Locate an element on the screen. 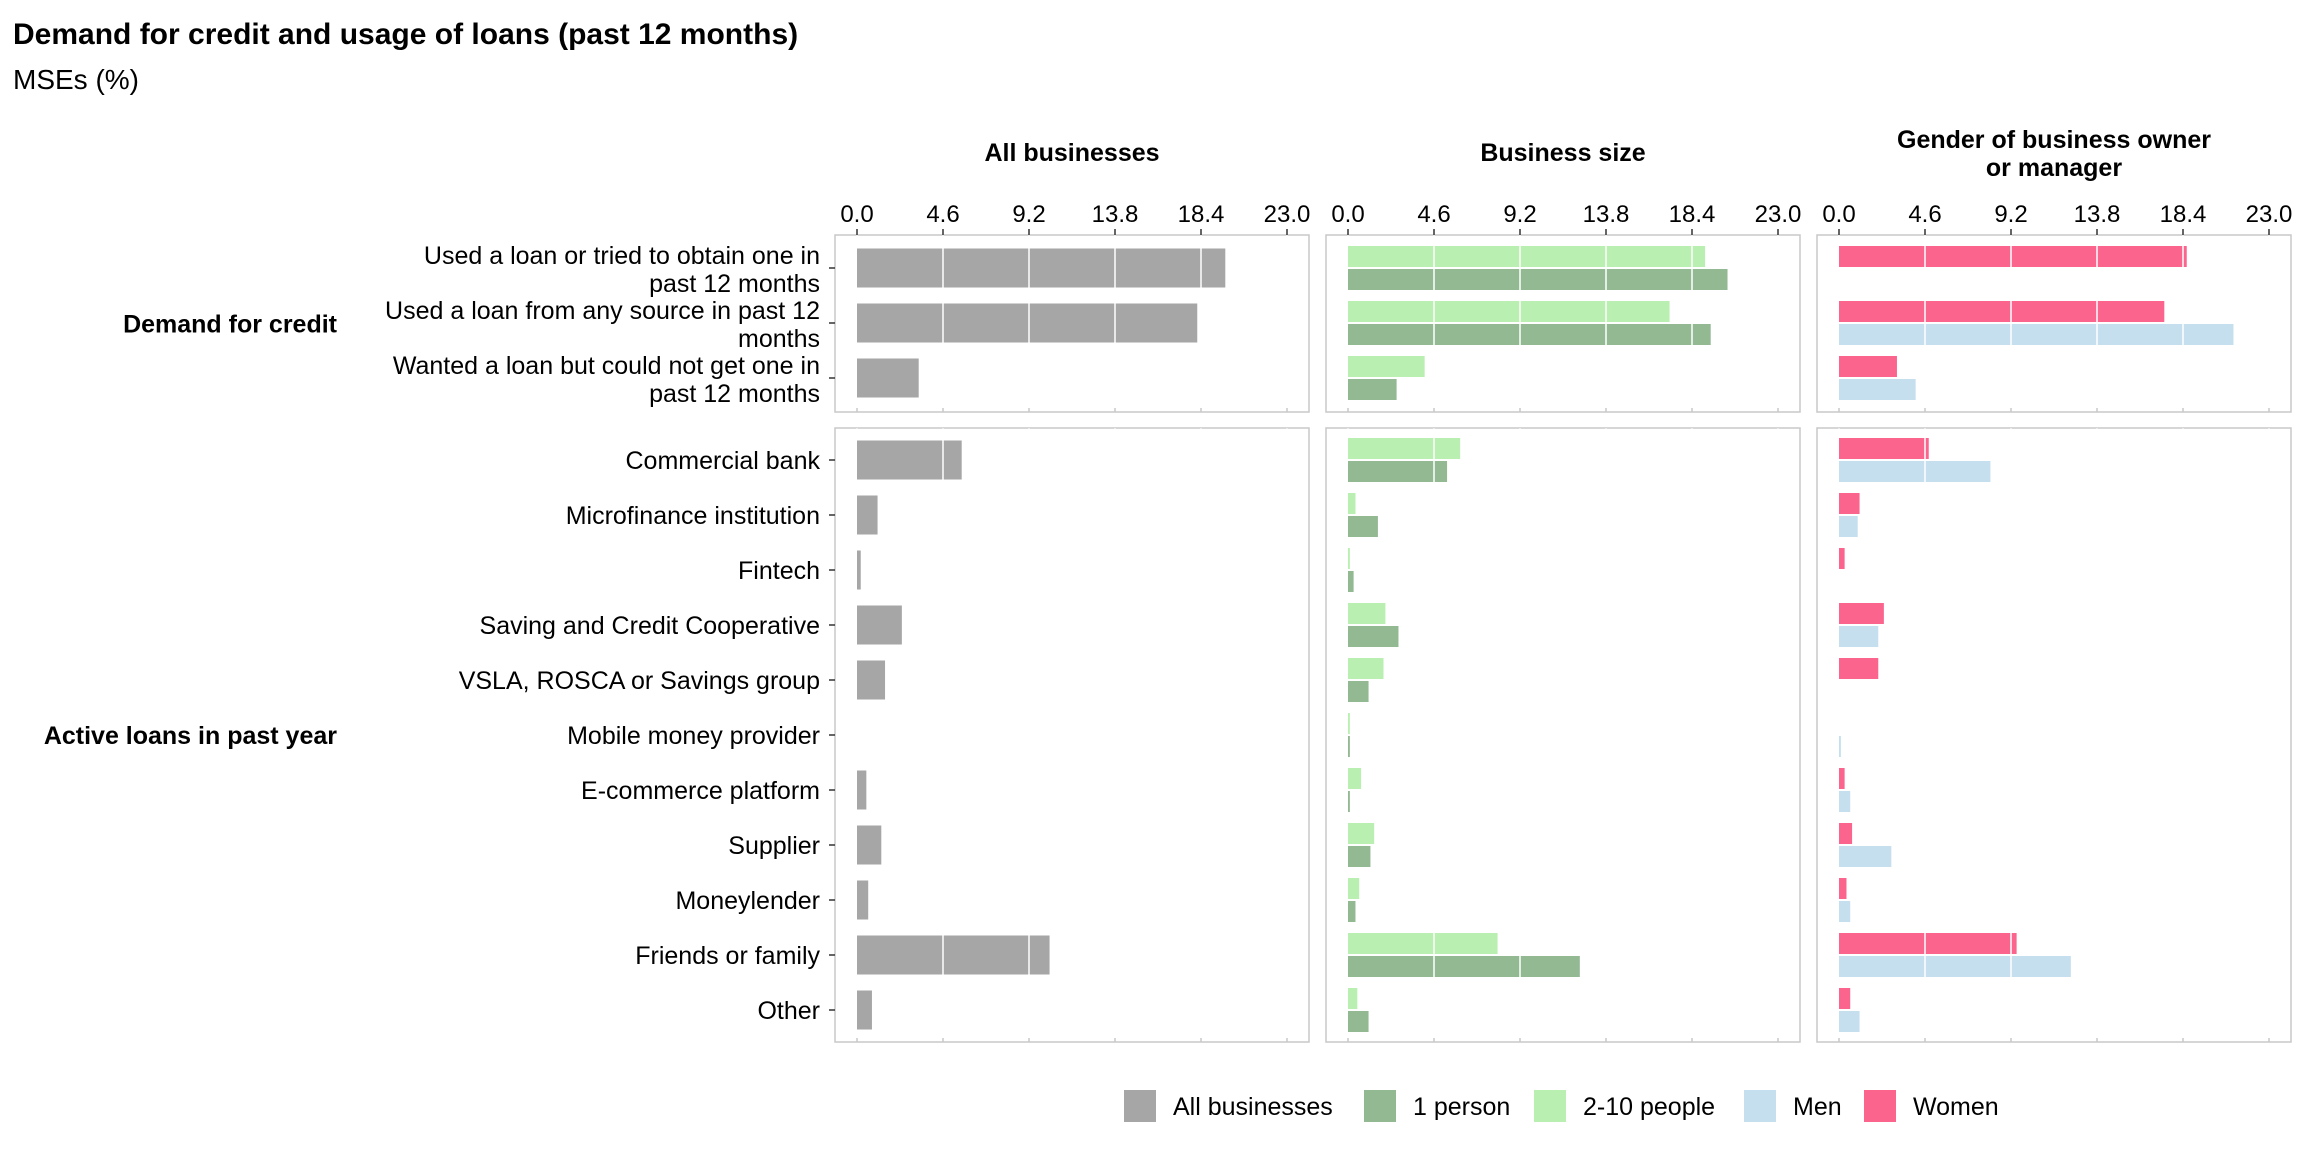  category-label: Commercial bank is located at coordinates (722, 461).